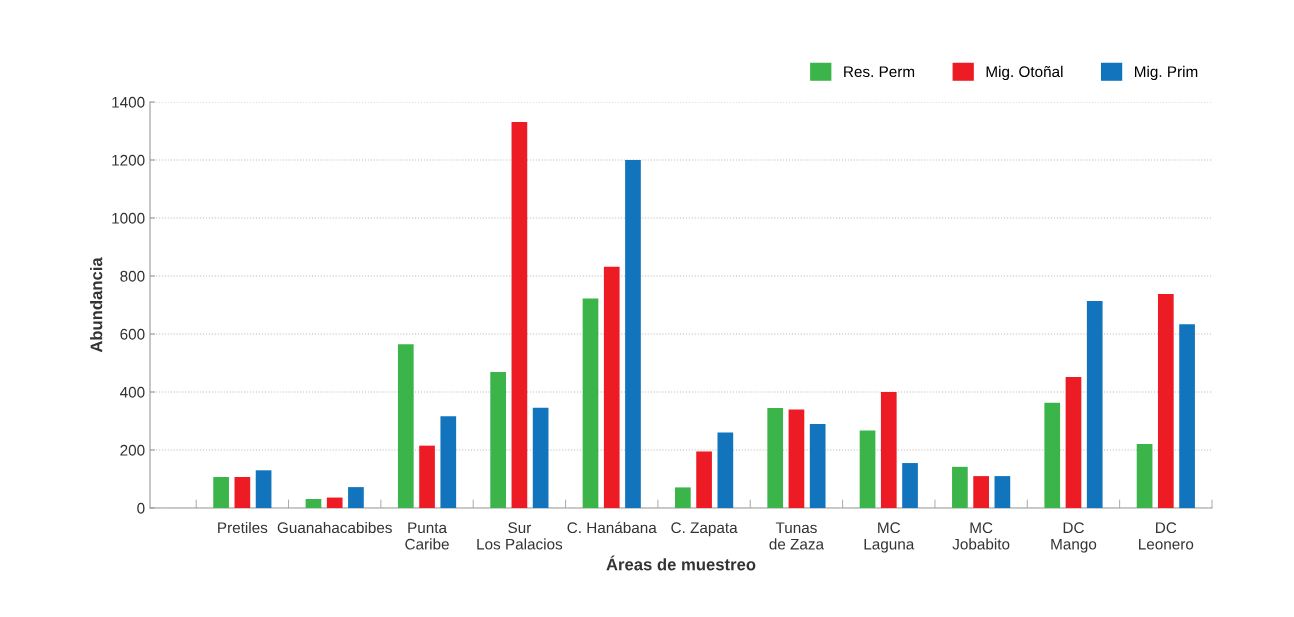  What do you see at coordinates (1166, 73) in the screenshot?
I see `legend-label: Mig. Prim` at bounding box center [1166, 73].